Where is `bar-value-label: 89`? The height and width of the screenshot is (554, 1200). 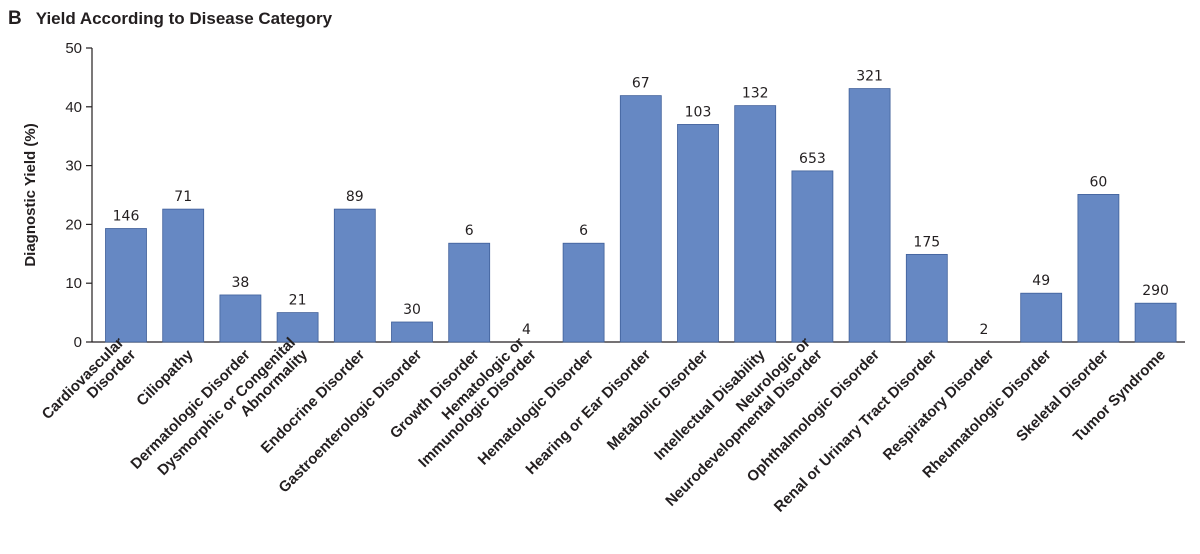
bar-value-label: 89 is located at coordinates (355, 197).